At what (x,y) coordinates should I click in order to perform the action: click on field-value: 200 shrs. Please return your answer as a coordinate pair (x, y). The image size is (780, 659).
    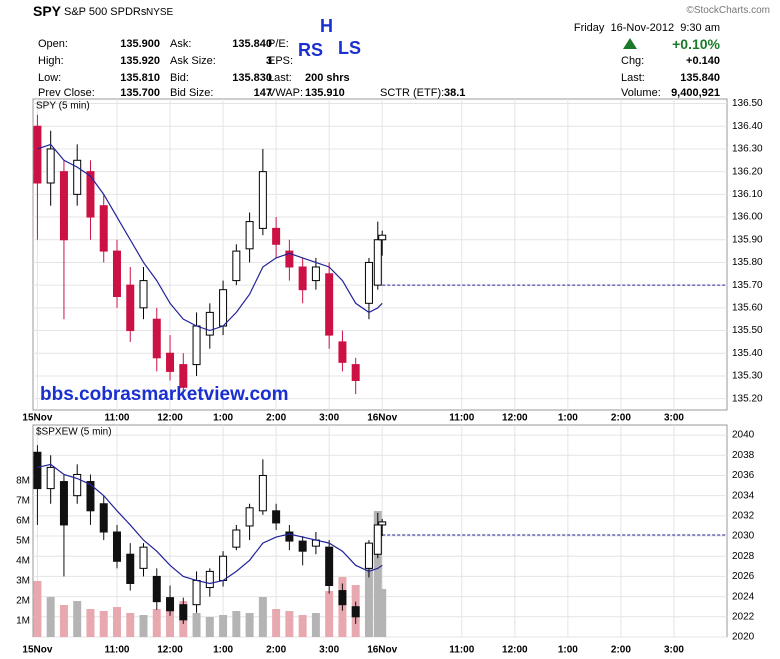
    Looking at the image, I should click on (327, 78).